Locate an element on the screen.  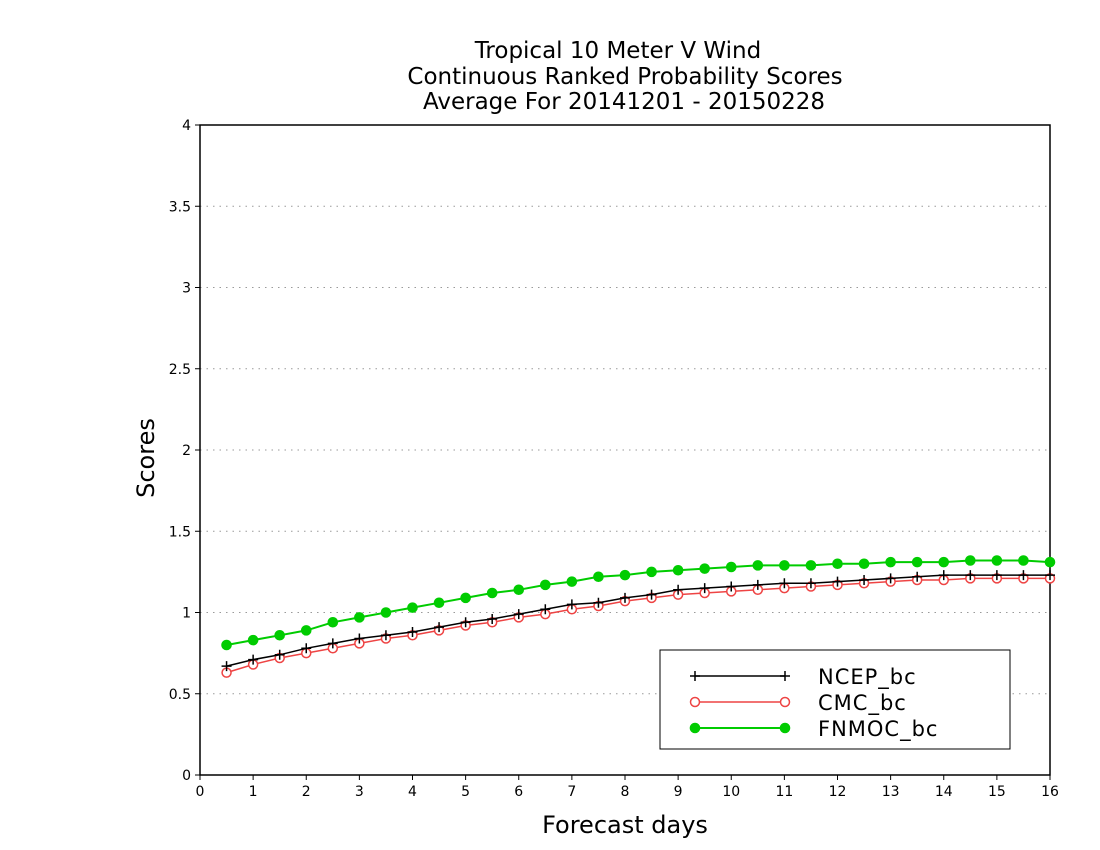
y-tick-label: 3.5 is located at coordinates (180, 207).